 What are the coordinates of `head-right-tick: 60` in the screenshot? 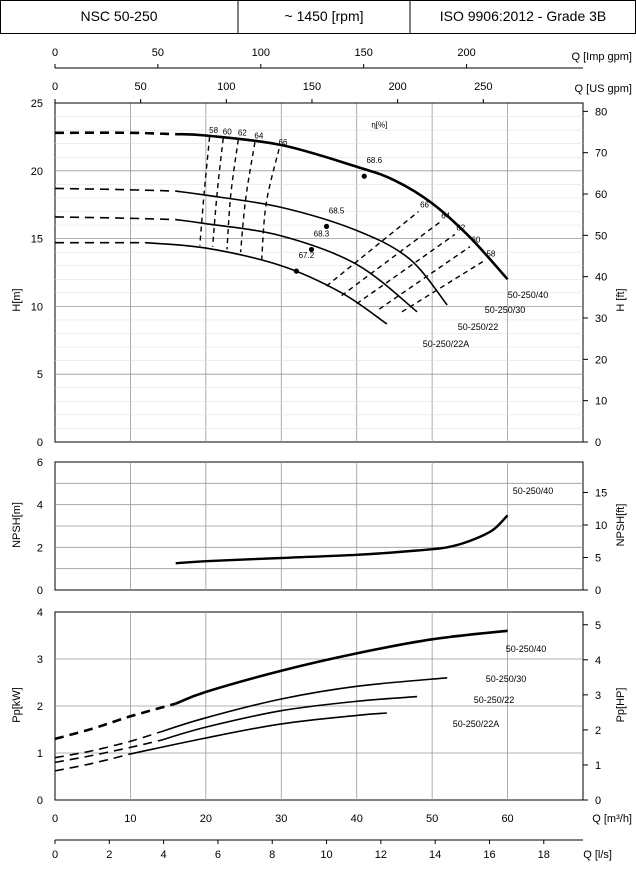 It's located at (601, 195).